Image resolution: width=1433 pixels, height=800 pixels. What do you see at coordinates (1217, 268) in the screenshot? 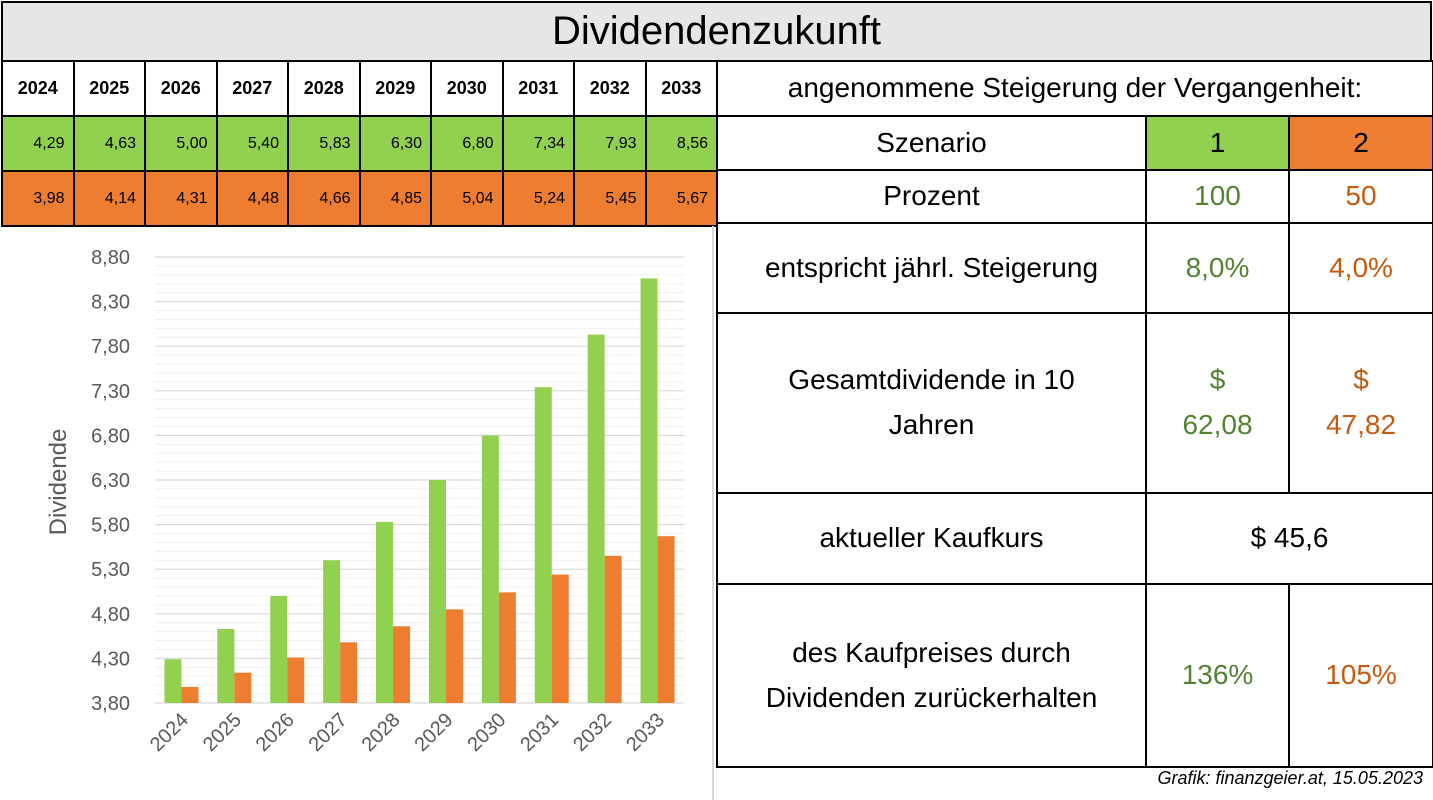
I see `steigerung-1-cell: 8,0%` at bounding box center [1217, 268].